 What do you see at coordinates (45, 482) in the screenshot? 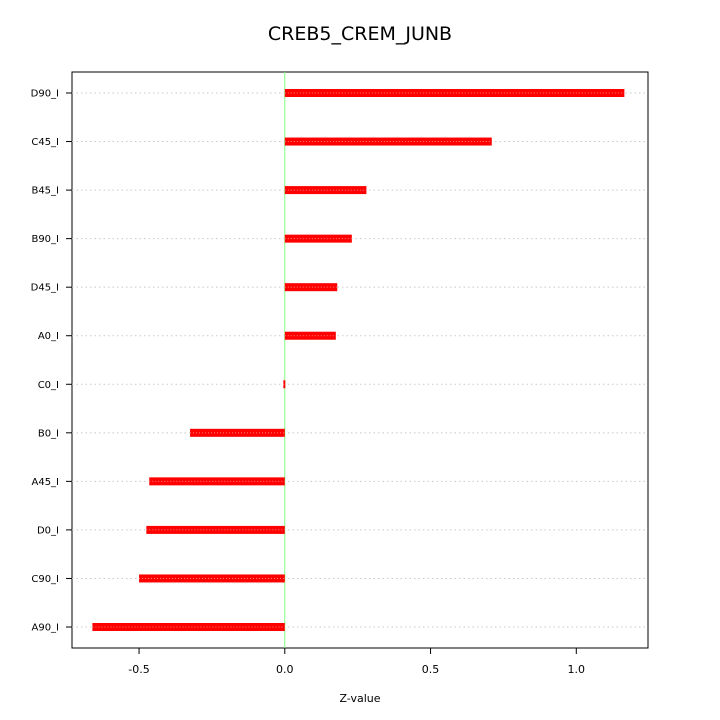
I see `y-tick-label: A45_I` at bounding box center [45, 482].